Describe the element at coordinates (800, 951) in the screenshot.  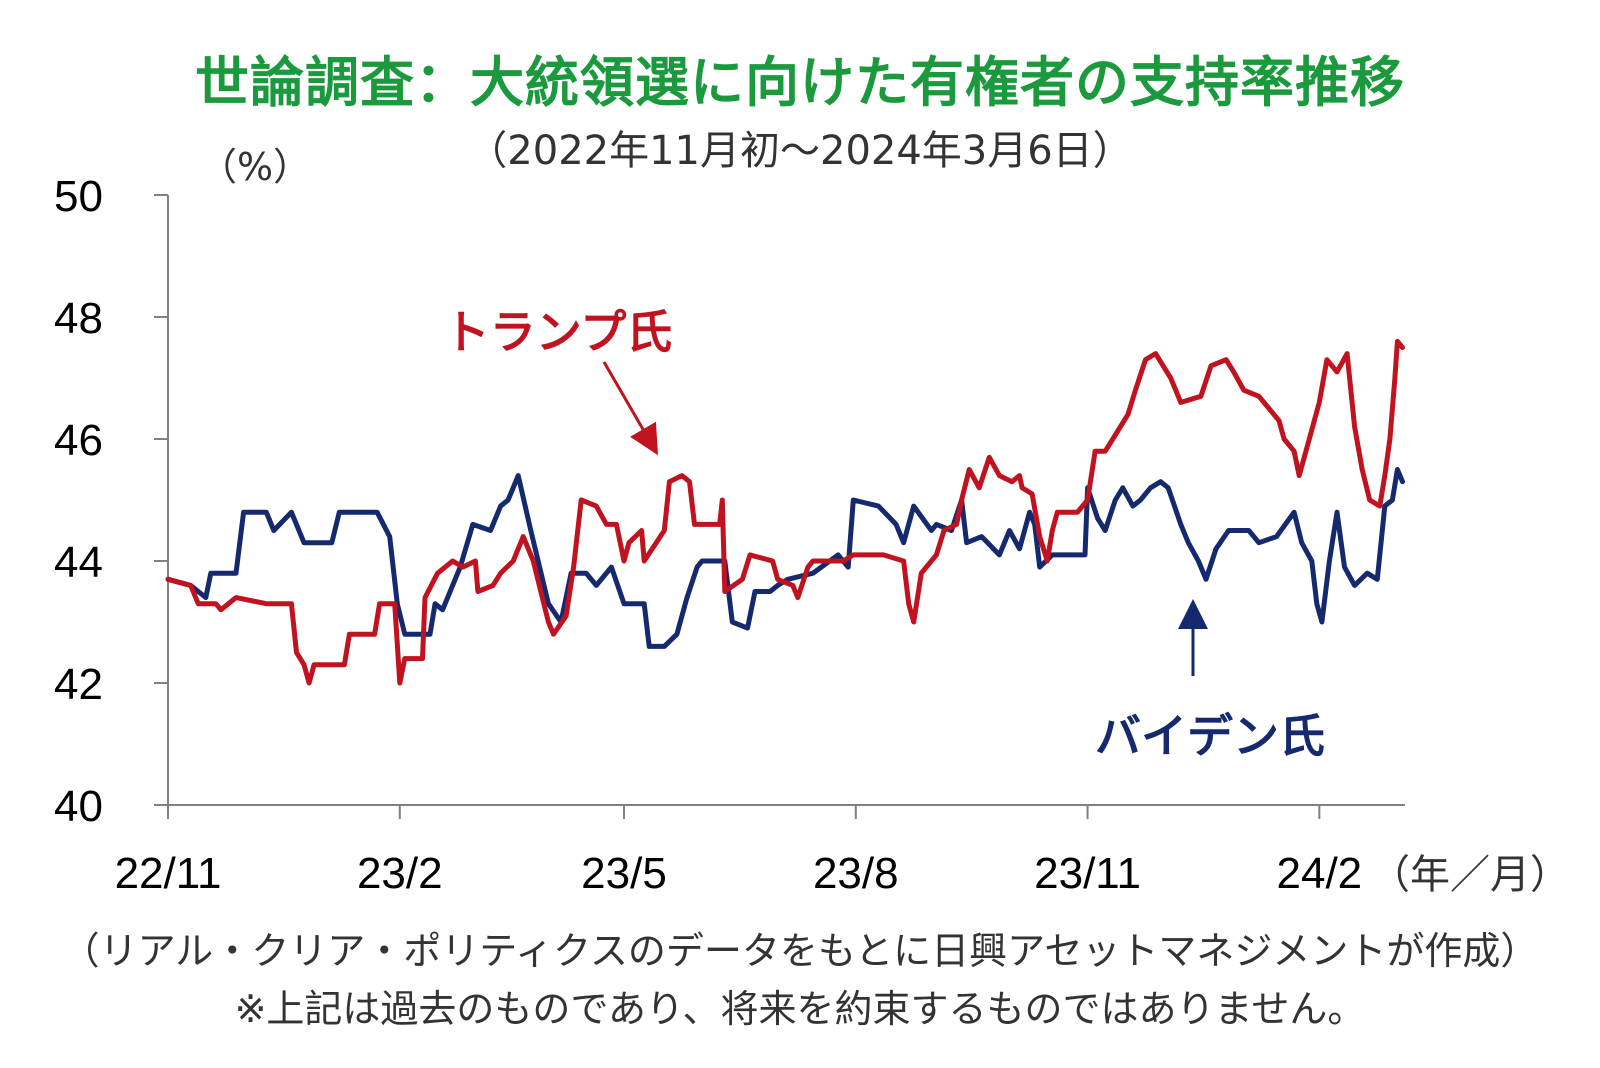
I see `source-note: （リアル・クリア・ポリティクスのデータをもとに日興アセットマネジメントが作成）` at that location.